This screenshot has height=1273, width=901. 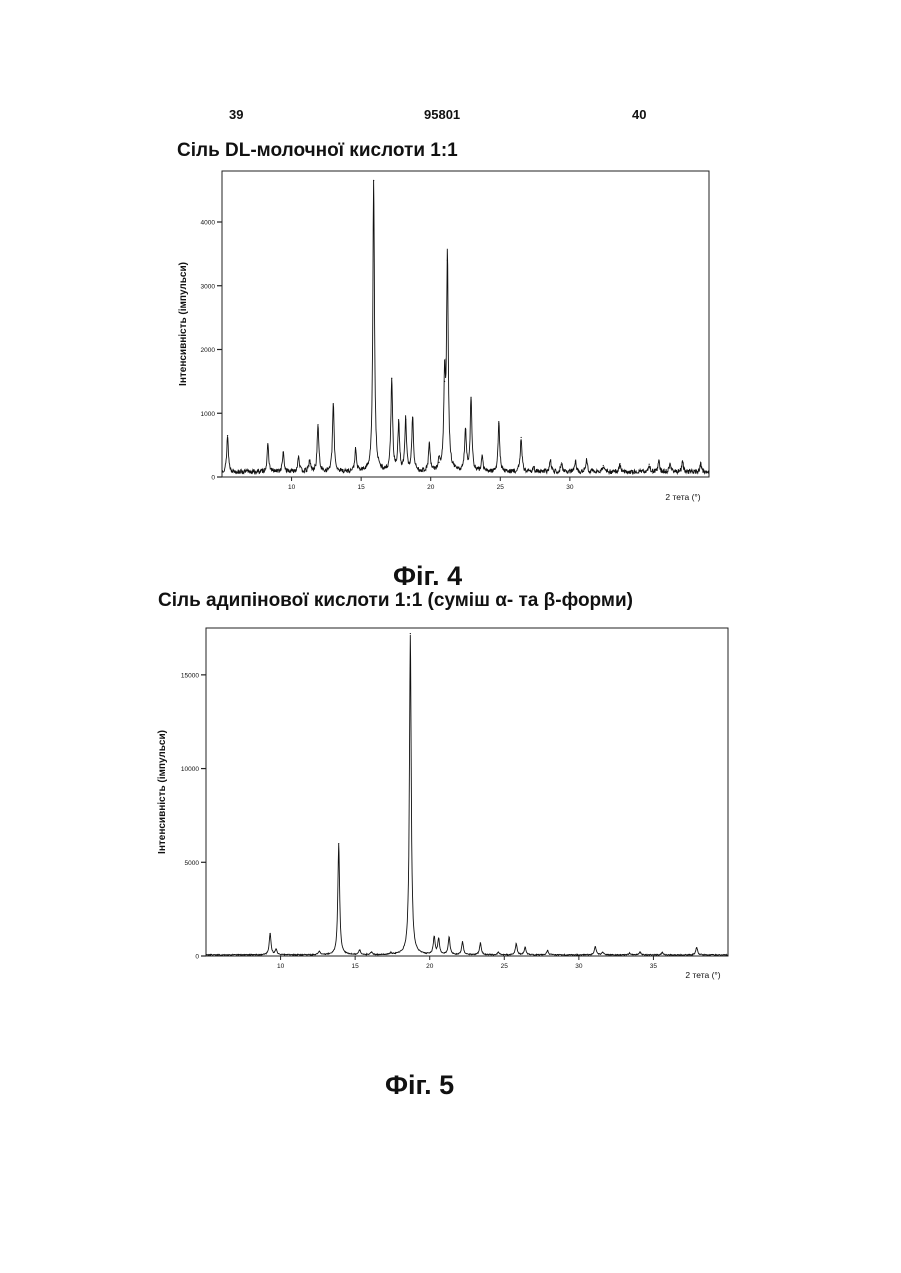 I want to click on y-tick-label: 10000, so click(x=190, y=769).